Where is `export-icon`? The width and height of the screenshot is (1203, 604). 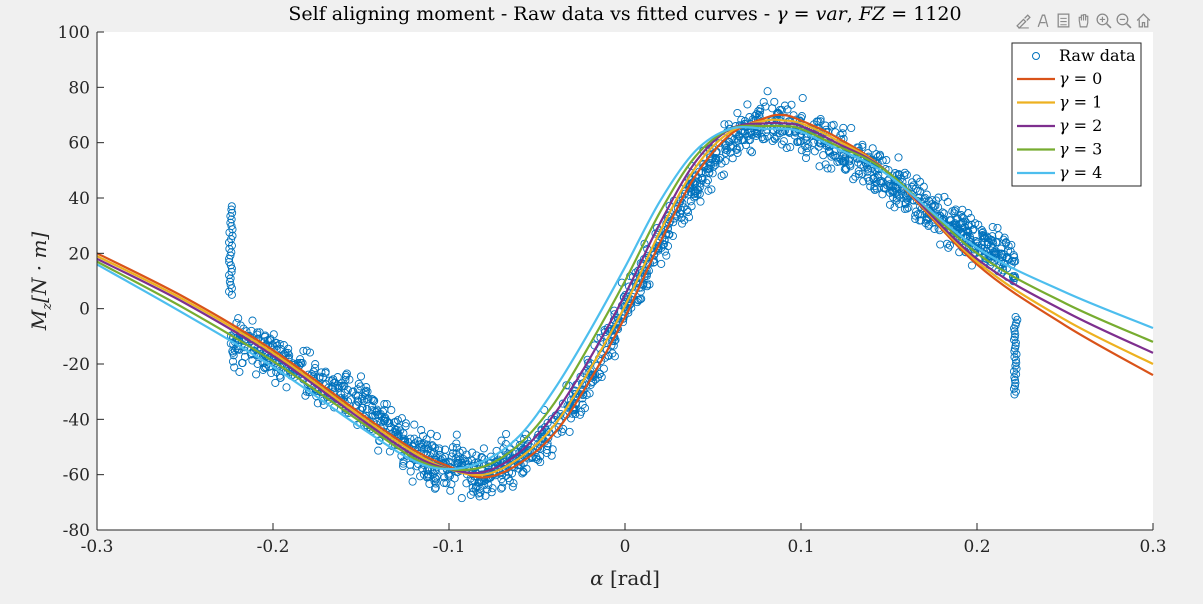
export-icon is located at coordinates (1063, 20).